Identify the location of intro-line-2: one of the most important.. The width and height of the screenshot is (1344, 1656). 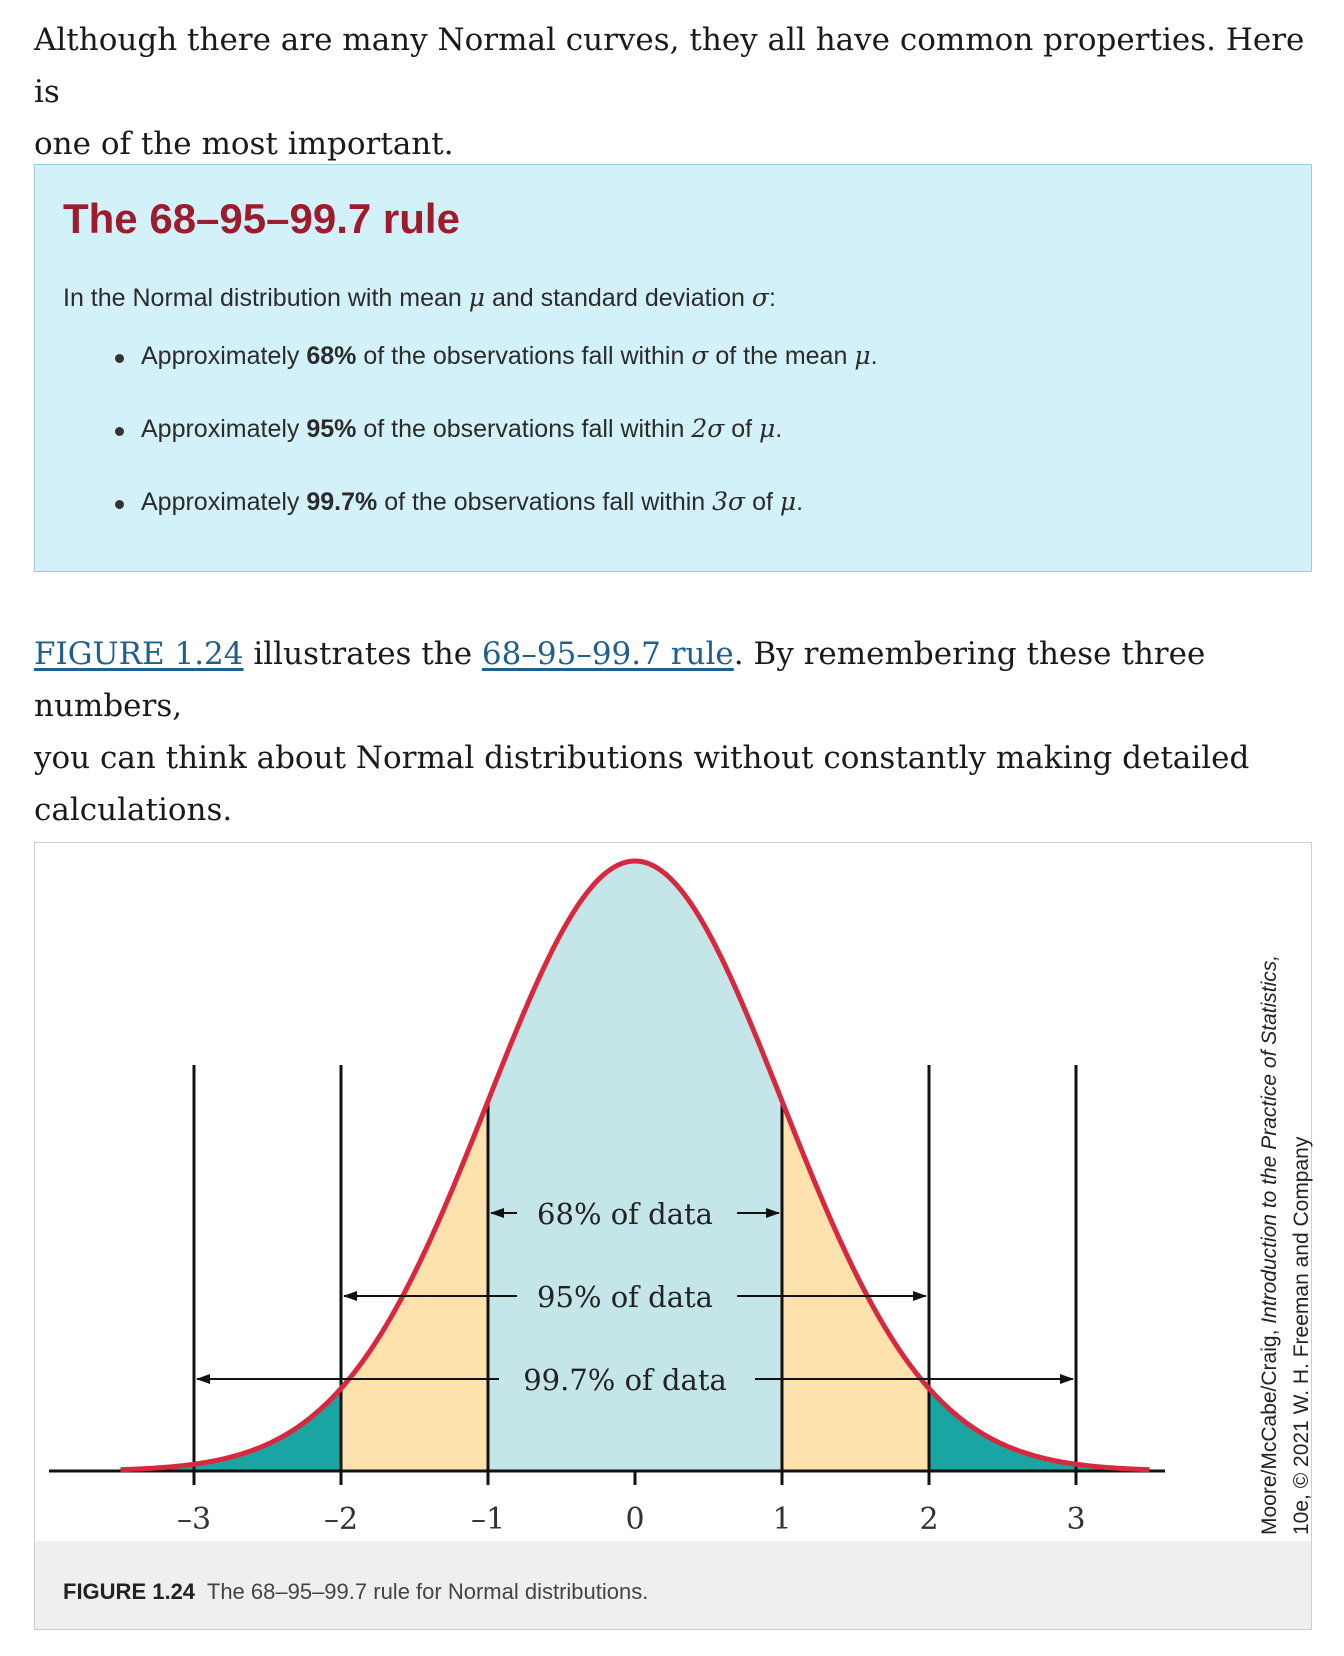
(244, 144).